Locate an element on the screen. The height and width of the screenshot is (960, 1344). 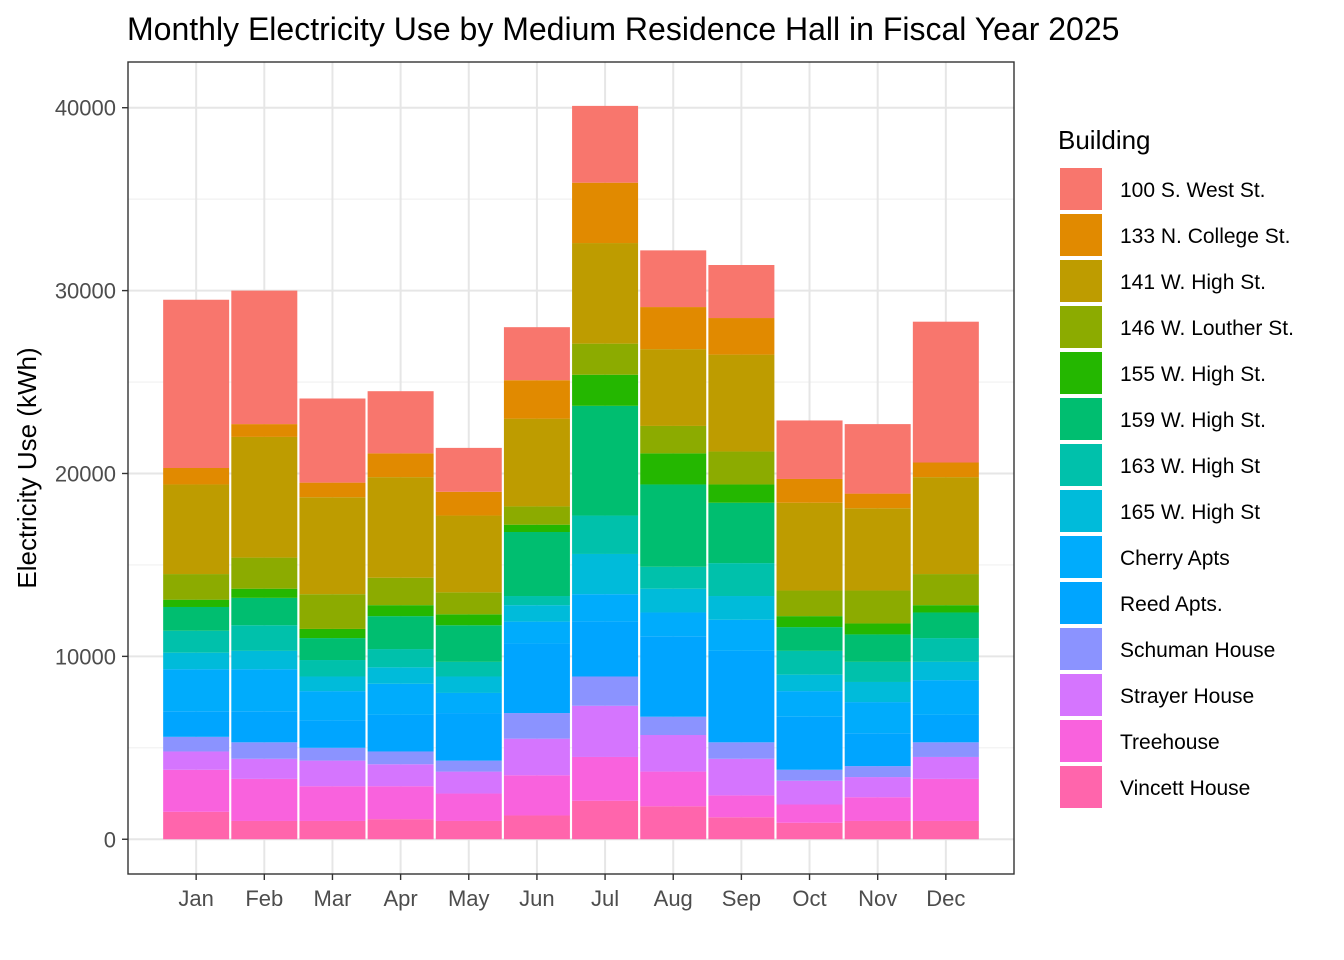
y-tick-label: 20000 is located at coordinates (85, 473).